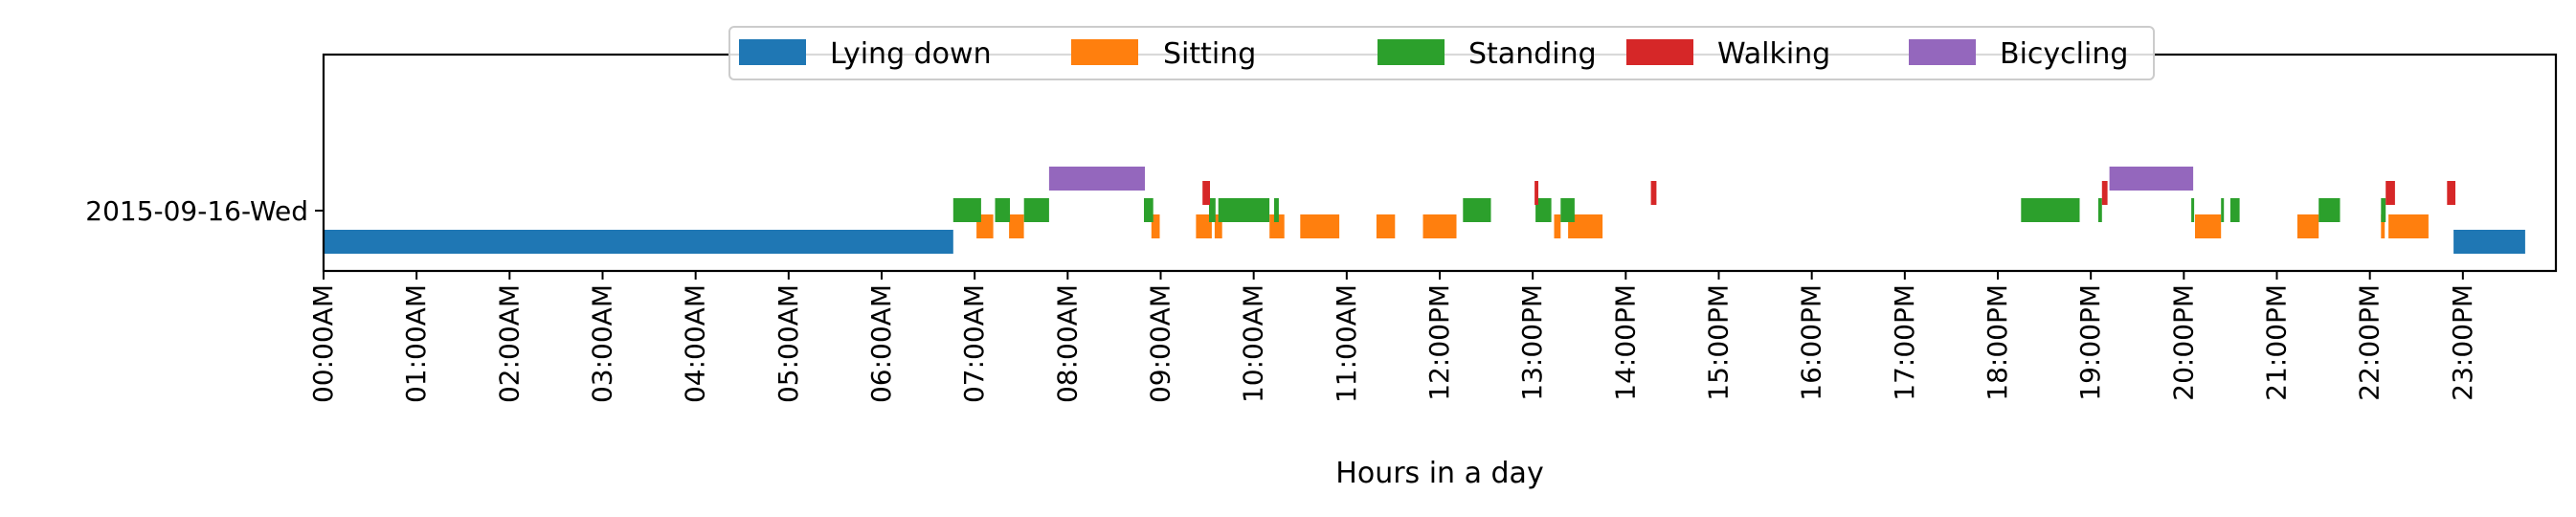 This screenshot has width=2576, height=517. I want to click on x-axis-label: Hours in a day, so click(1439, 473).